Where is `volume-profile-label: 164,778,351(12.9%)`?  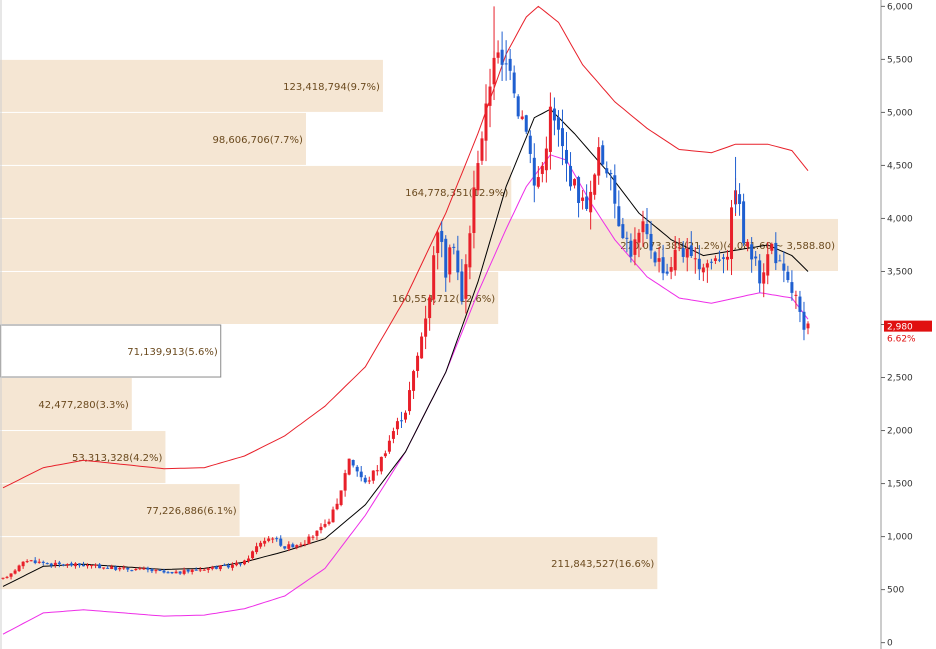
volume-profile-label: 164,778,351(12.9%) is located at coordinates (456, 193).